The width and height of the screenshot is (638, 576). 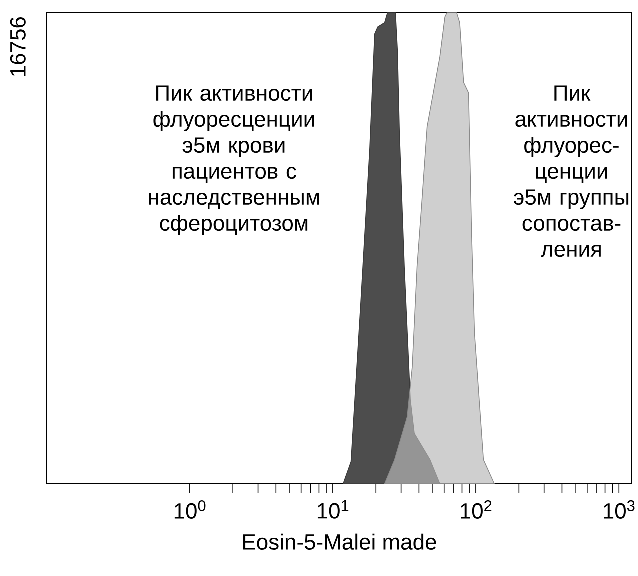 I want to click on x-tick-label: 10$^{0}$, so click(x=190, y=509).